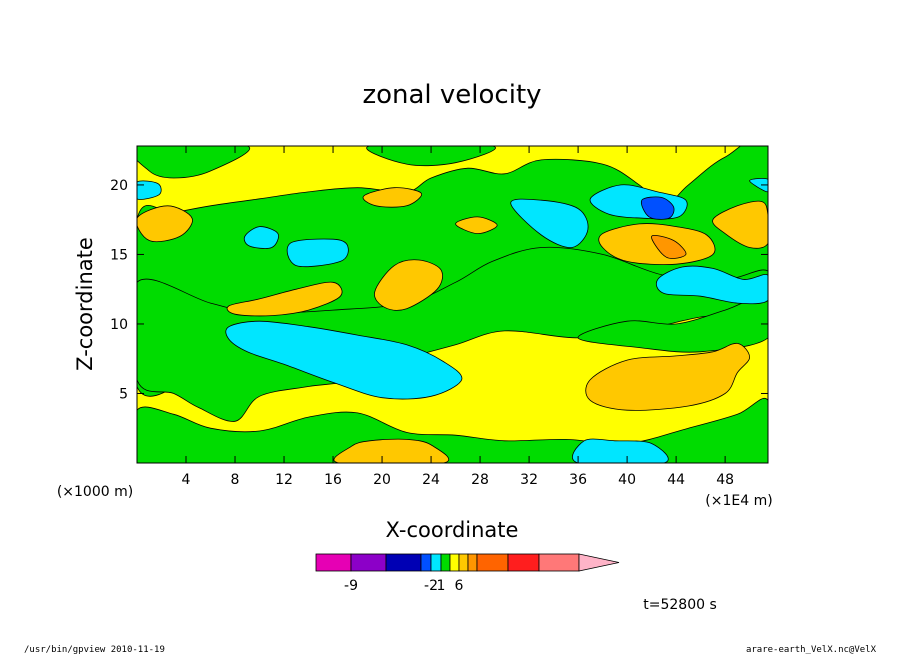  I want to click on colorbar-label: -2, so click(431, 586).